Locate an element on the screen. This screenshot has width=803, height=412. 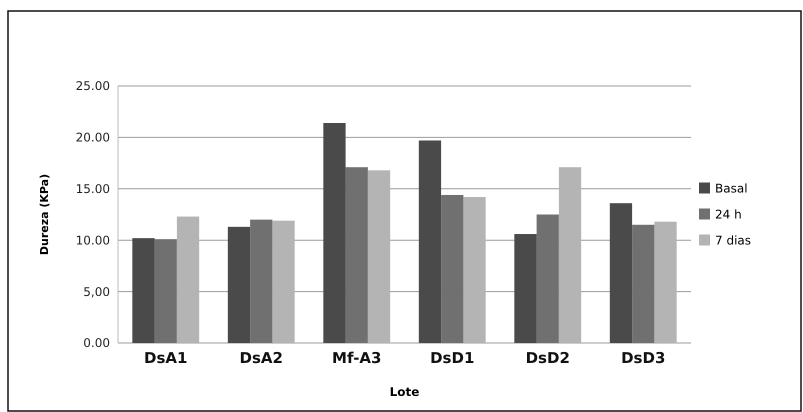
x-tick-label: DsD2 is located at coordinates (548, 358).